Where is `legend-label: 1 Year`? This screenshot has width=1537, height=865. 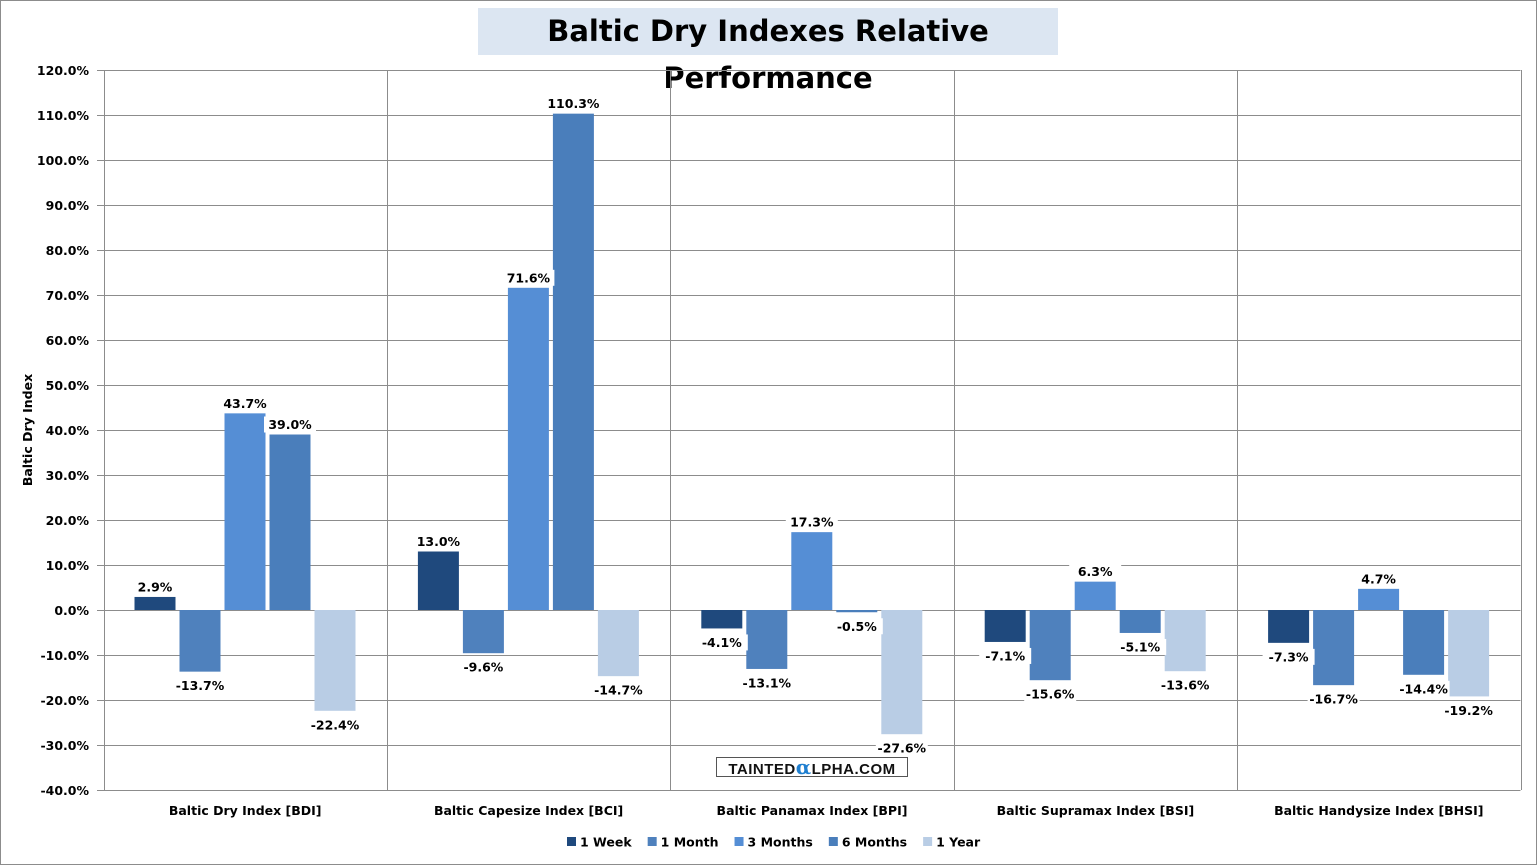 legend-label: 1 Year is located at coordinates (958, 842).